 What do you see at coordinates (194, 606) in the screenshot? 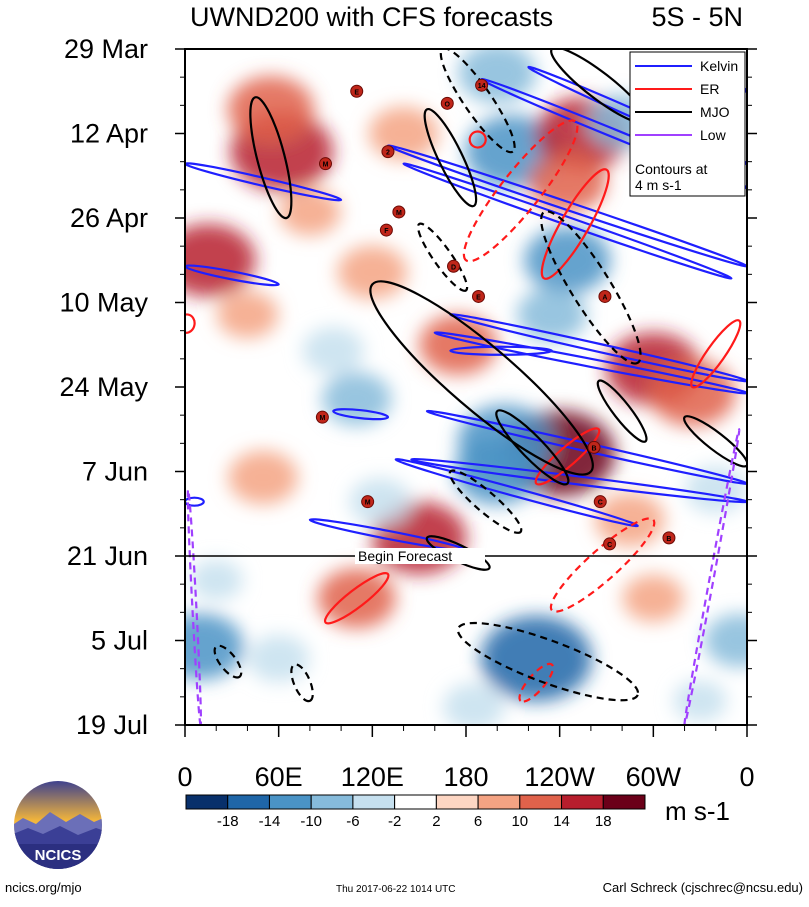
I see `low-contour` at bounding box center [194, 606].